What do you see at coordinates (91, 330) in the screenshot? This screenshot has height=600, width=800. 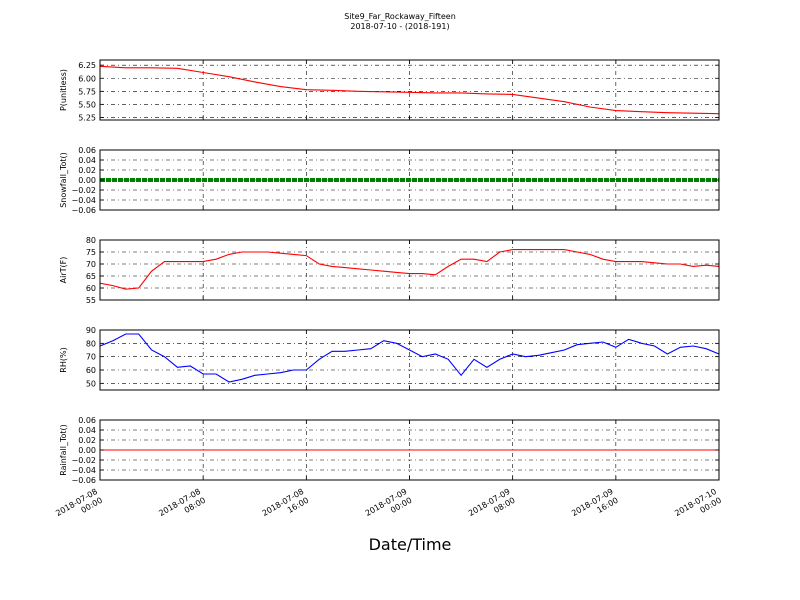 I see `y-tick-label: 90` at bounding box center [91, 330].